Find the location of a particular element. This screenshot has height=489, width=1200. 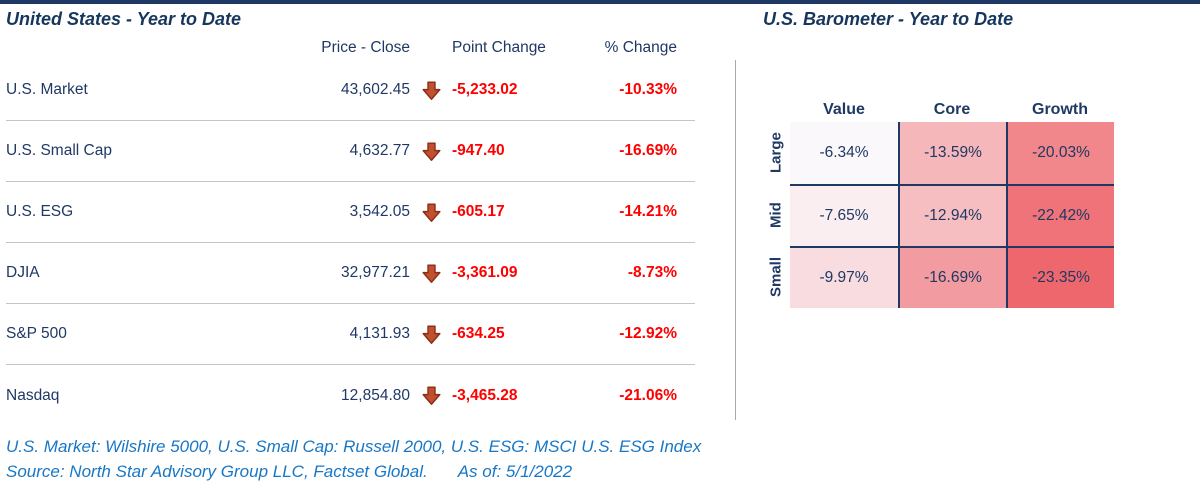

heatmap-cell-small-value: -9.97% is located at coordinates (844, 277).